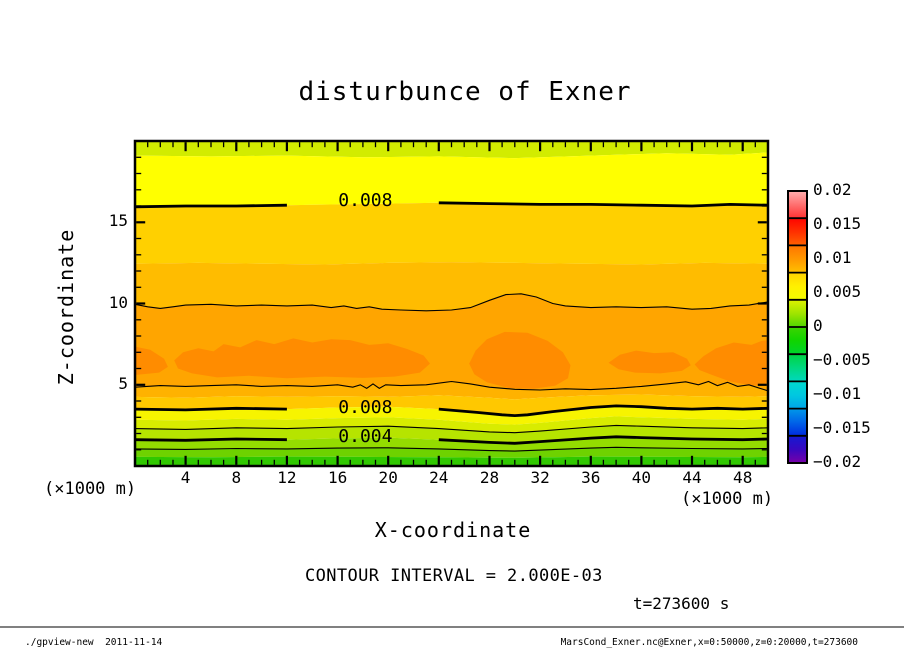 The width and height of the screenshot is (904, 654). What do you see at coordinates (287, 477) in the screenshot?
I see `x-tick-label: 12` at bounding box center [287, 477].